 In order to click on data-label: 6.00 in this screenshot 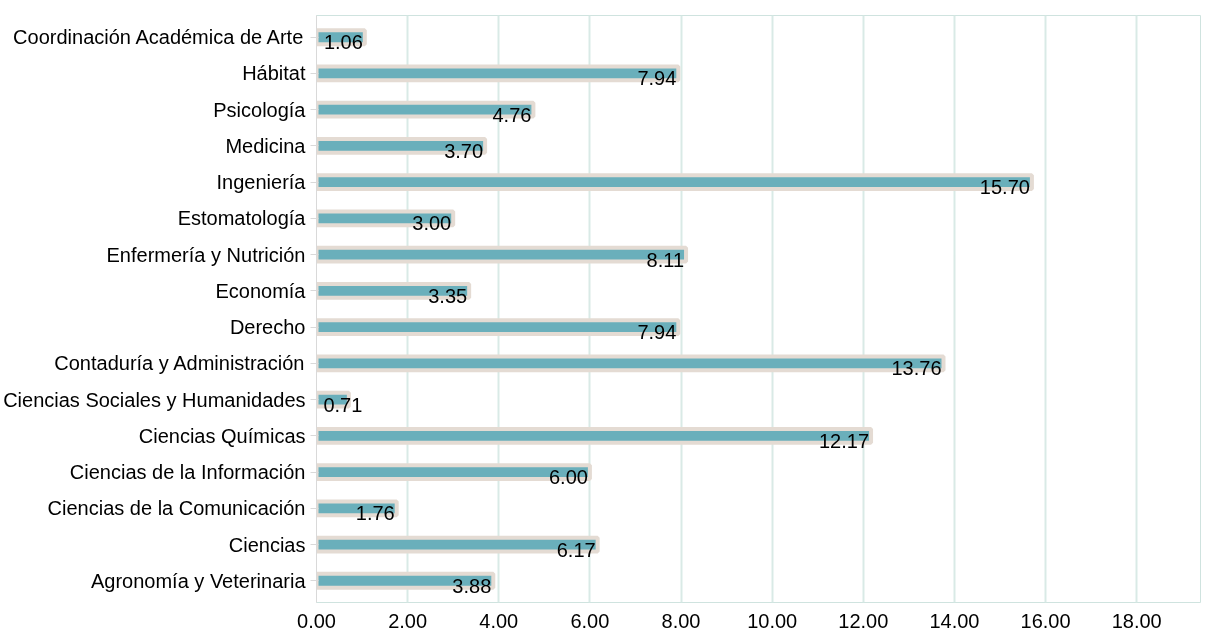, I will do `click(568, 477)`.